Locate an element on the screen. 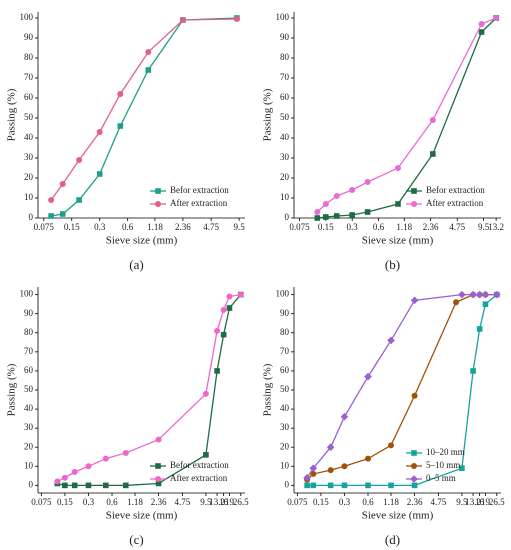  legend-label: After extraction is located at coordinates (199, 203).